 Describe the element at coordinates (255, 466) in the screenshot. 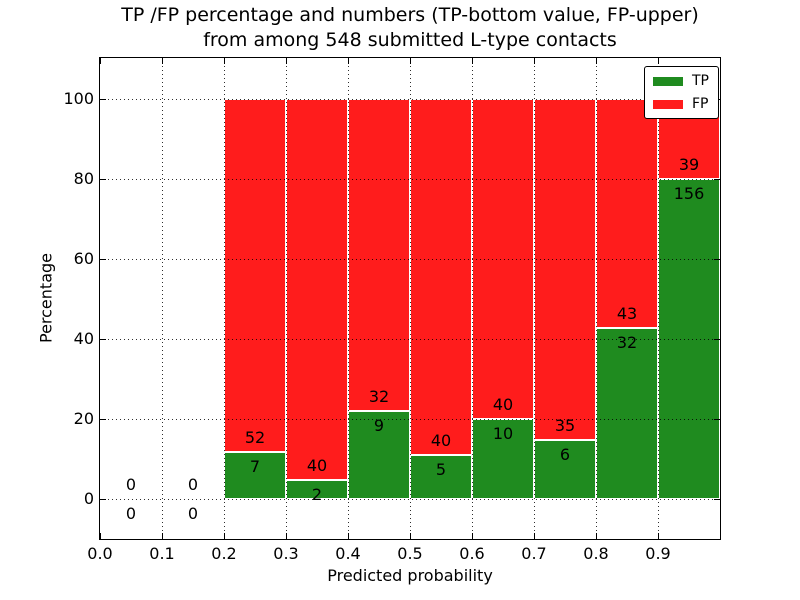

I see `bar-tp-count-label: 7` at that location.